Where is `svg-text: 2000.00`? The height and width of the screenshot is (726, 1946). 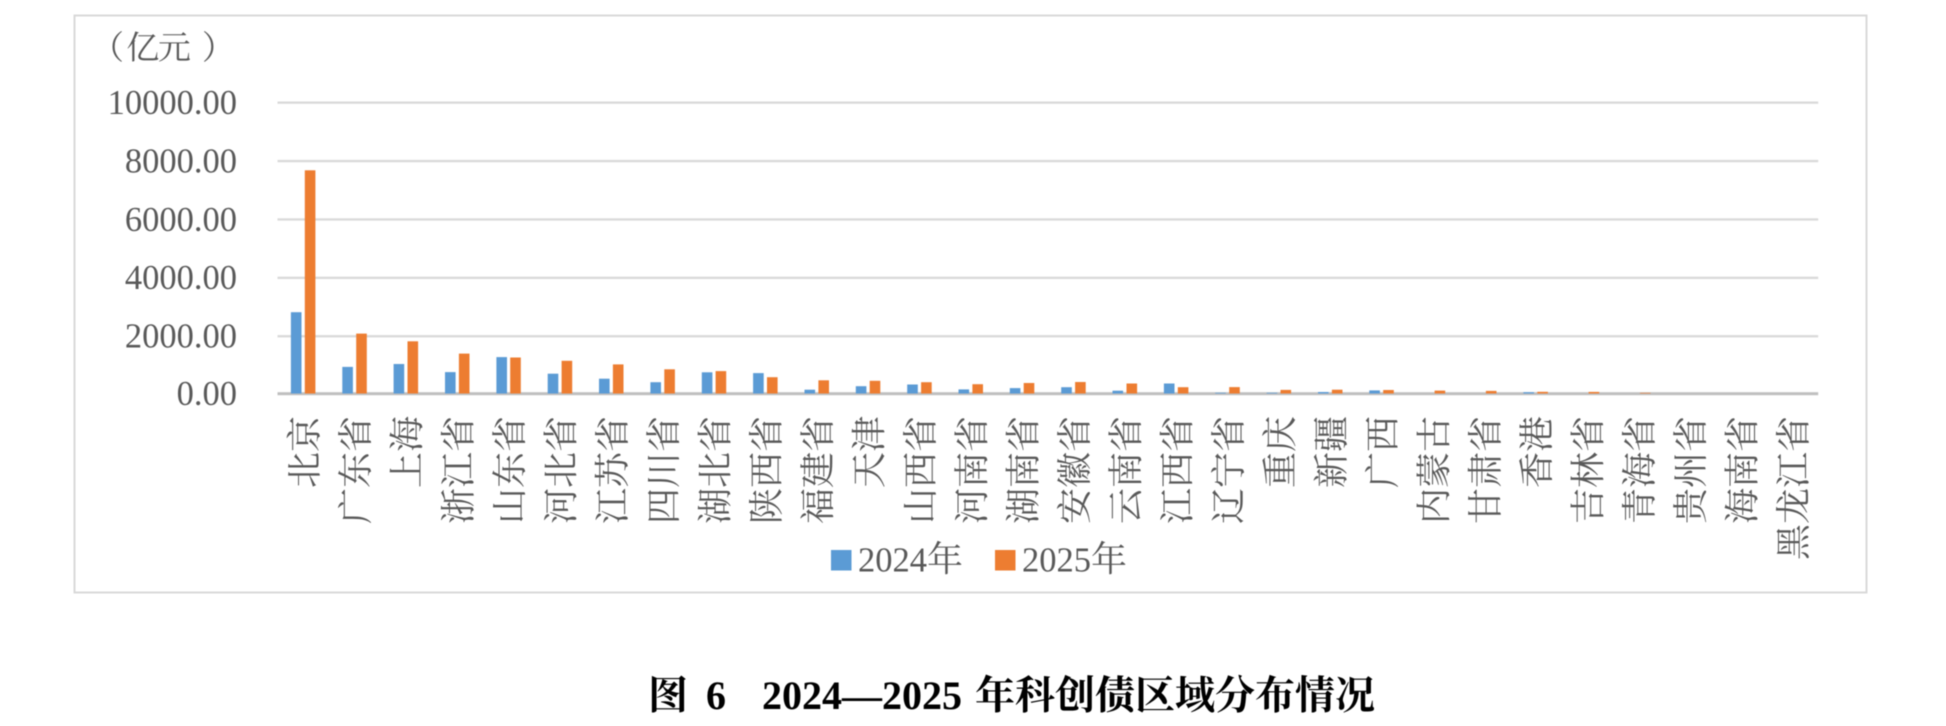 svg-text: 2000.00 is located at coordinates (181, 337).